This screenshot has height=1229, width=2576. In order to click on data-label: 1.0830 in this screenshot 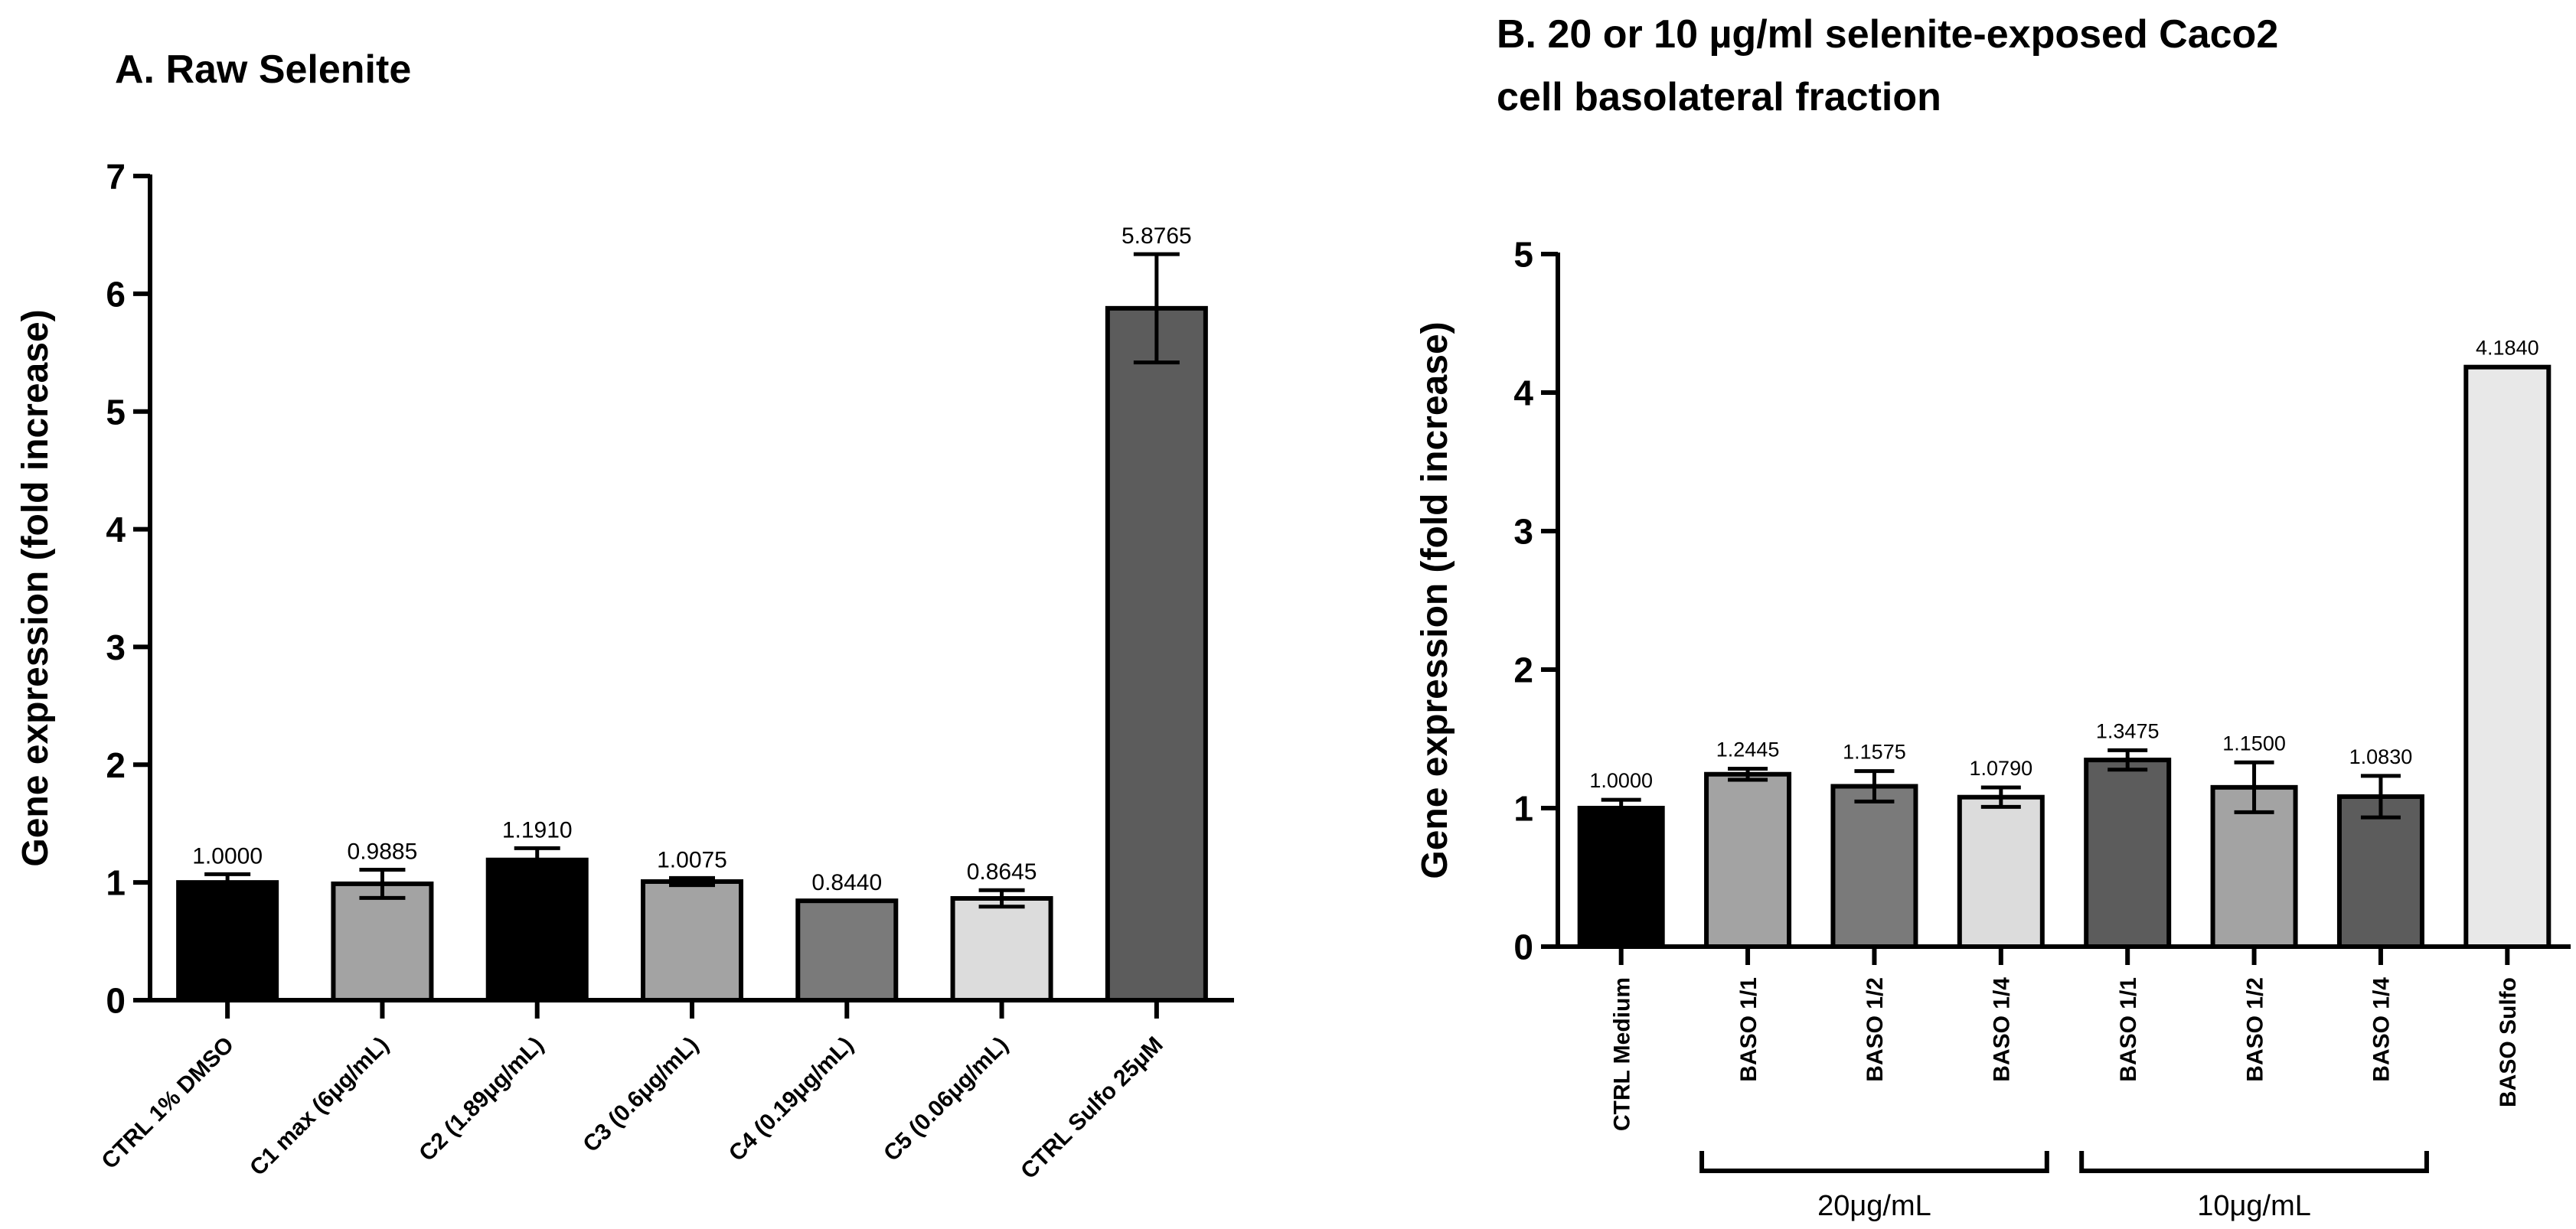, I will do `click(2381, 756)`.